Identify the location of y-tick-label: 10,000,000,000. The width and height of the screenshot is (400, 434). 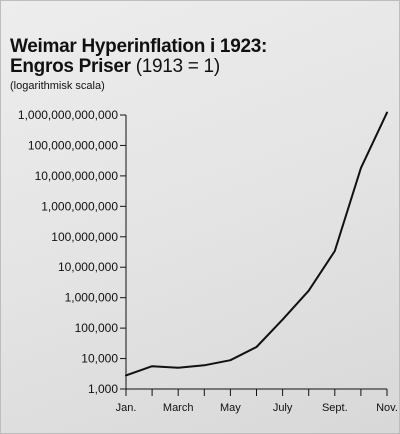
(77, 176).